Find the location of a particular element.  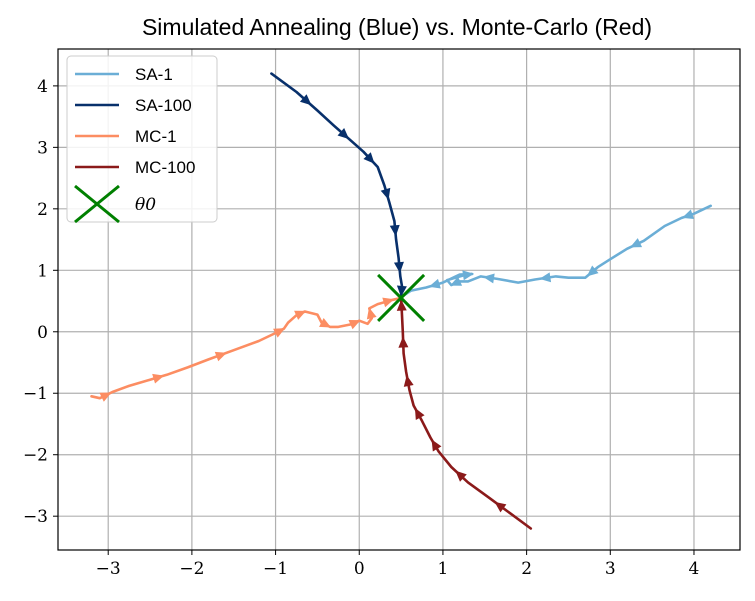

legend-label: SA-1 is located at coordinates (154, 74).